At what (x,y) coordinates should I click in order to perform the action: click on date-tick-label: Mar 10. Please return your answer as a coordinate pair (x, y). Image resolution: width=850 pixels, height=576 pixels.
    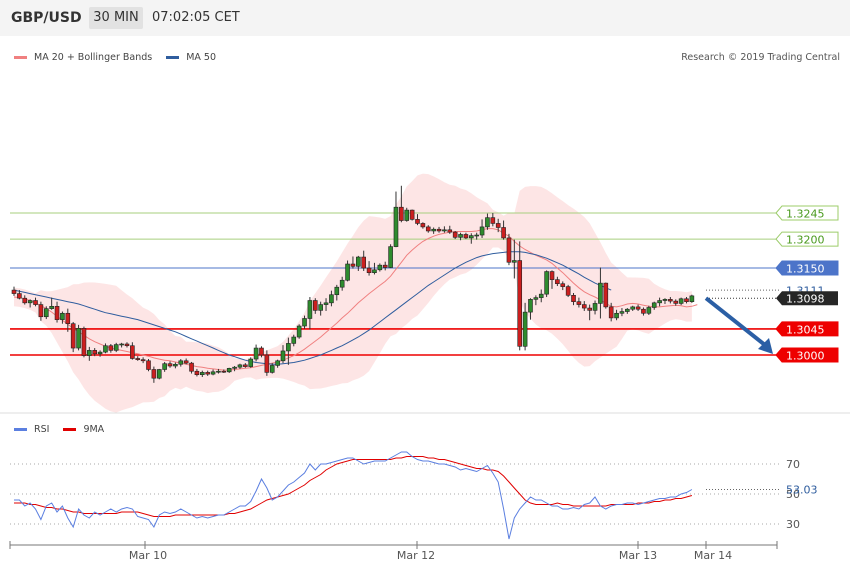
    Looking at the image, I should click on (148, 555).